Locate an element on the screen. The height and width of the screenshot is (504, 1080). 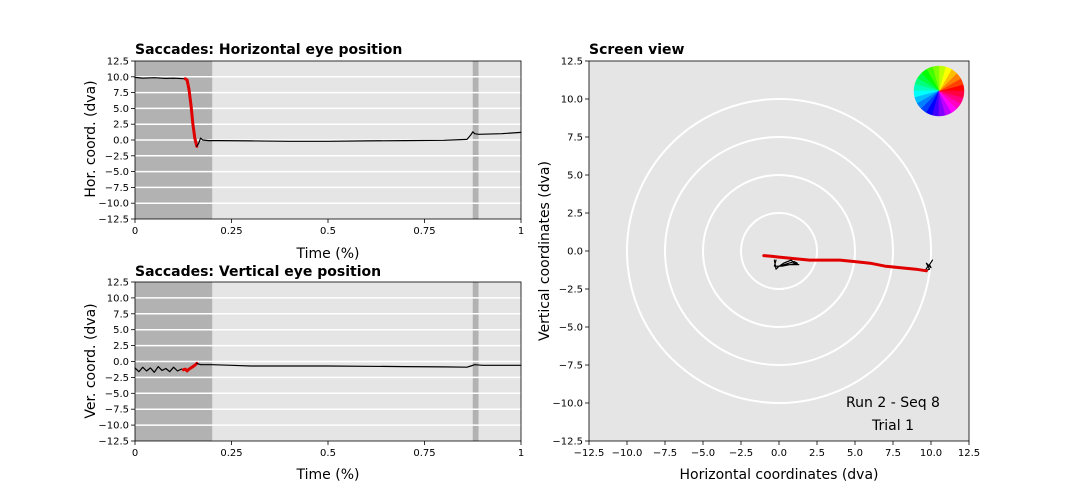
wheel-segment is located at coordinates (951, 94).